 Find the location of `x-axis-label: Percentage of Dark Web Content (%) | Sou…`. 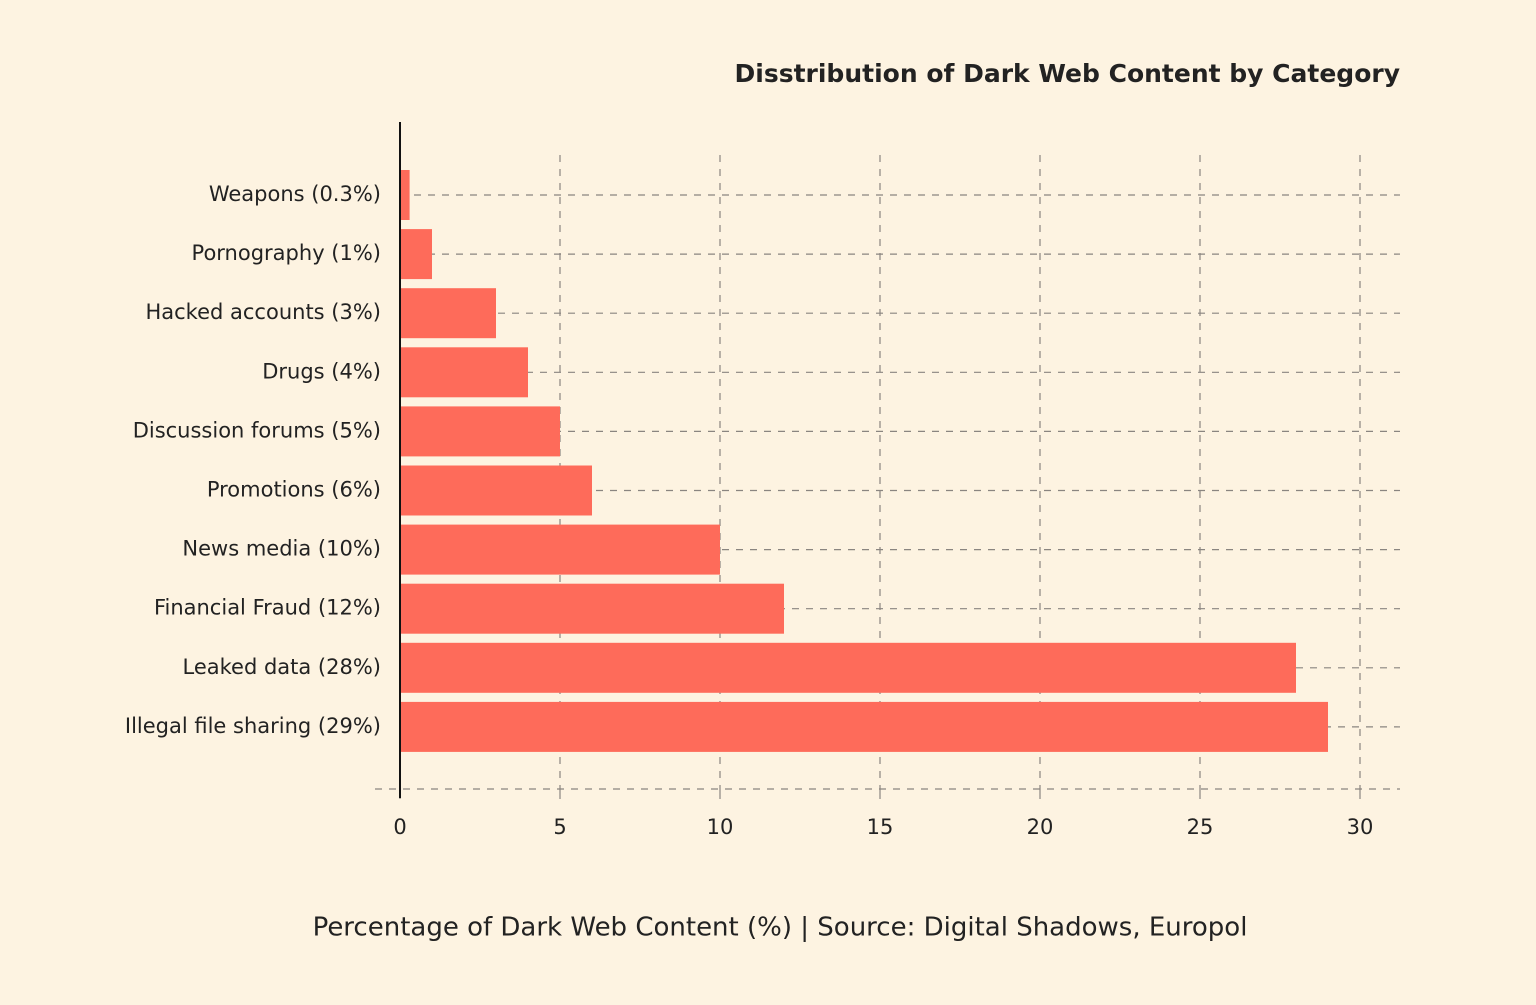

x-axis-label: Percentage of Dark Web Content (%) | Sou… is located at coordinates (780, 928).